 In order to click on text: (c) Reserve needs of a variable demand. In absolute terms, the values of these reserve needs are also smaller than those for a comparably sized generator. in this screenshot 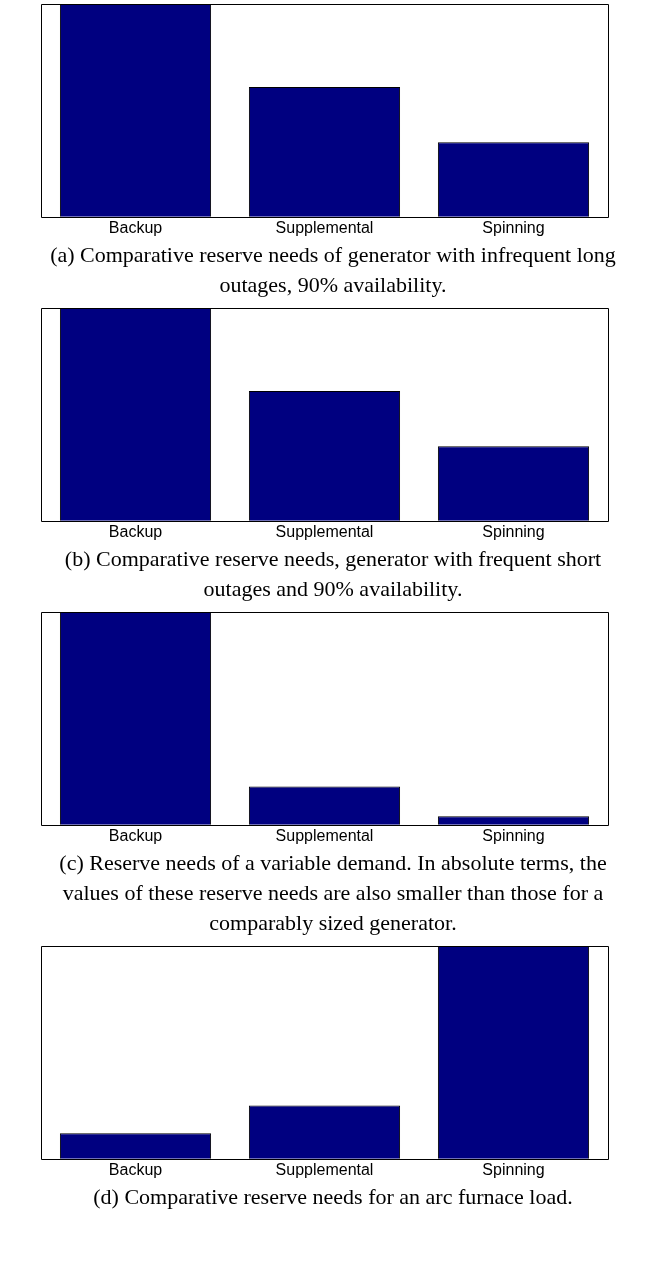, I will do `click(333, 893)`.